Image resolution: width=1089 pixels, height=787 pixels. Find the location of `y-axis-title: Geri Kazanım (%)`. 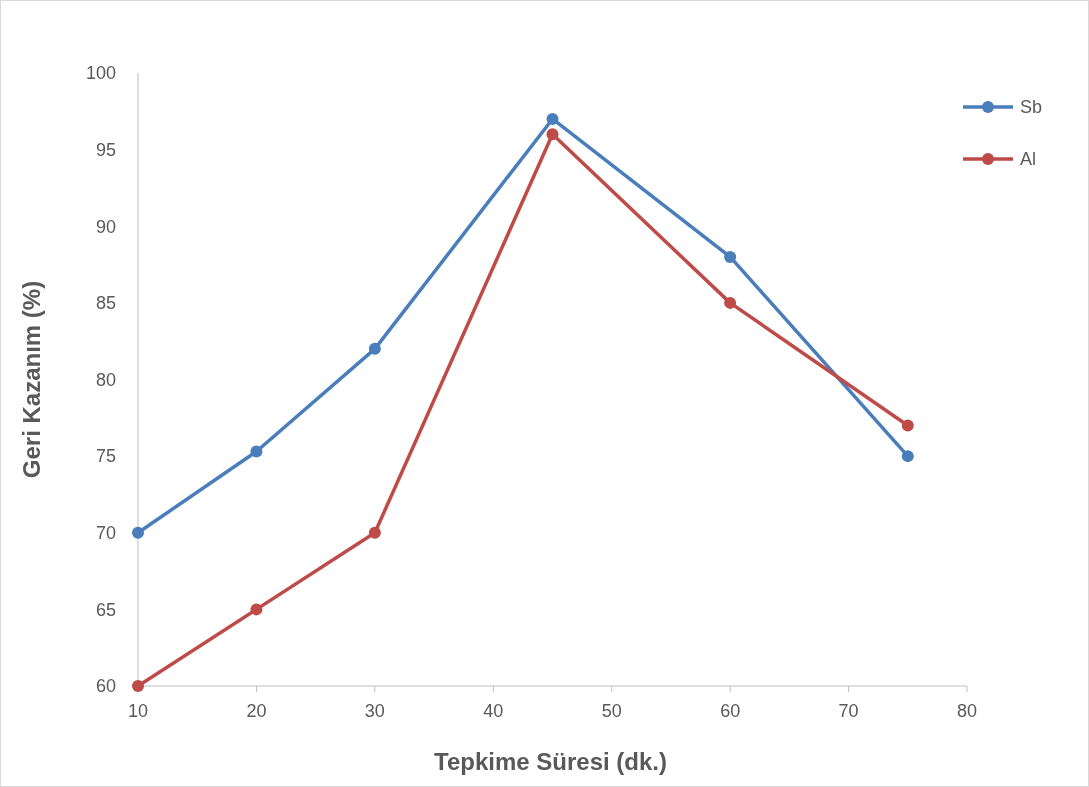

y-axis-title: Geri Kazanım (%) is located at coordinates (31, 379).